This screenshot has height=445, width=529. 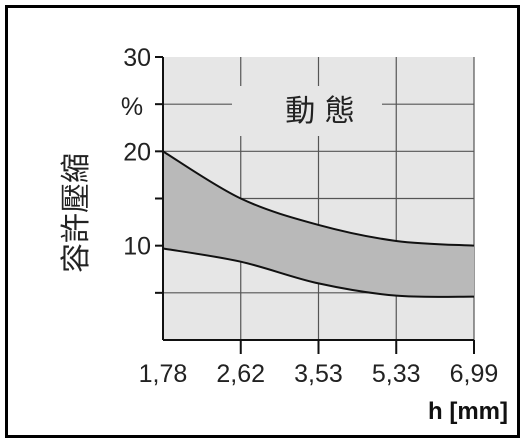 What do you see at coordinates (137, 58) in the screenshot?
I see `y-tick-label-30: 30` at bounding box center [137, 58].